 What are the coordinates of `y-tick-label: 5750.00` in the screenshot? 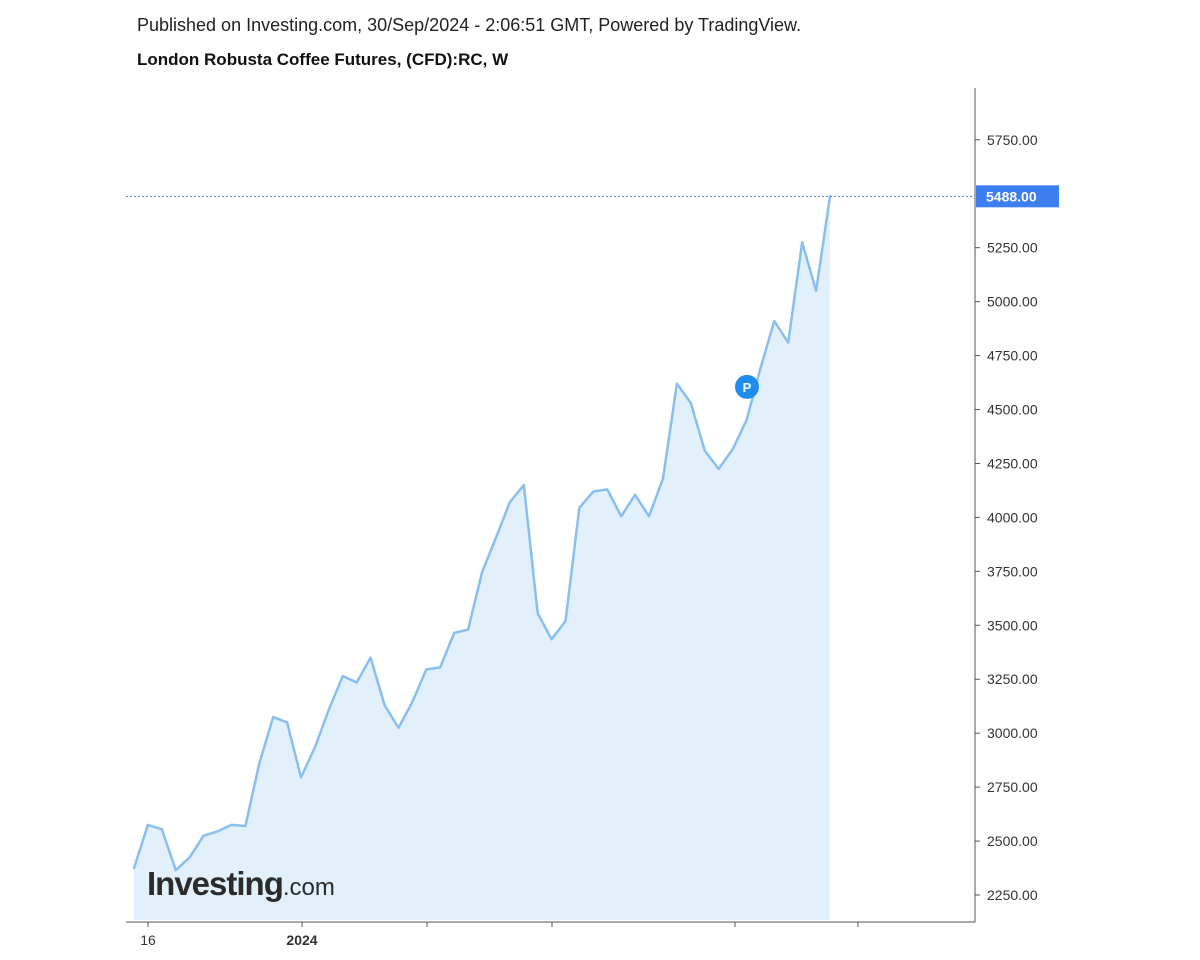 It's located at (1012, 140).